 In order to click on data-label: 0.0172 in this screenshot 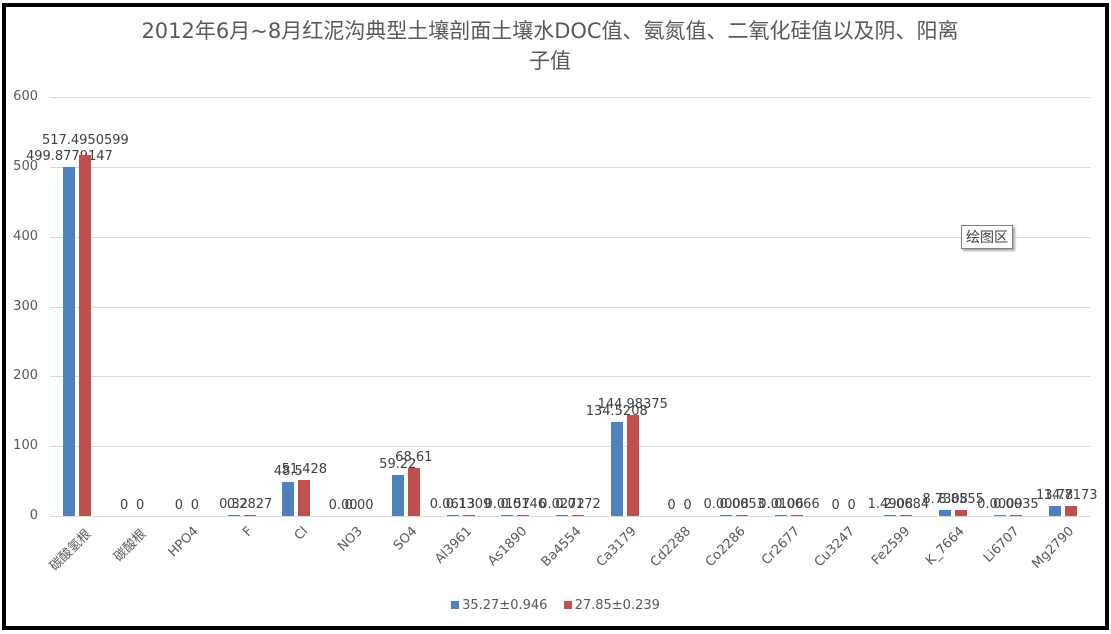, I will do `click(578, 504)`.